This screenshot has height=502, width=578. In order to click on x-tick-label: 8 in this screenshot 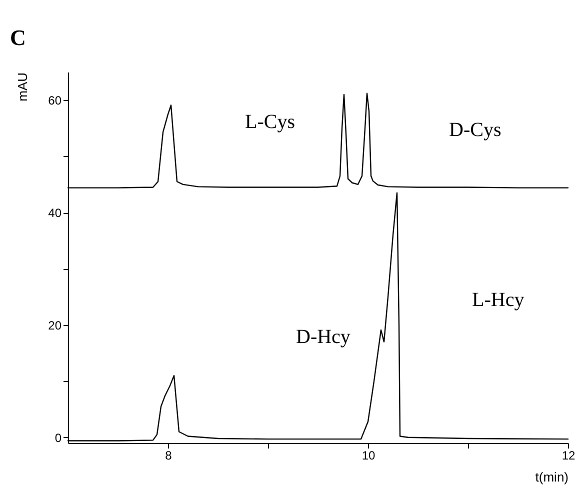, I will do `click(168, 455)`.